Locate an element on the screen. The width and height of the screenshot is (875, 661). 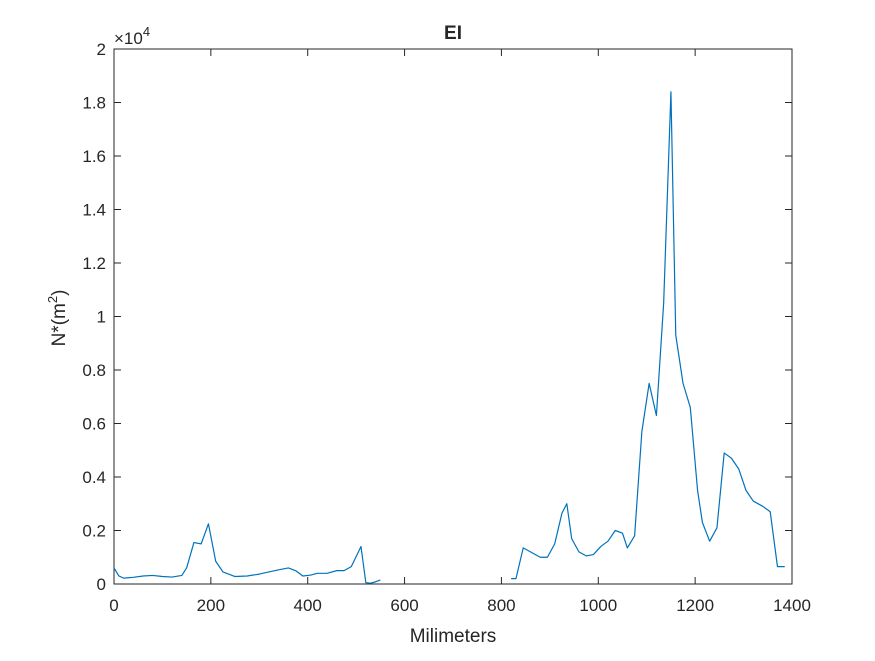
y-axis-label-main: N*(m is located at coordinates (59, 324).